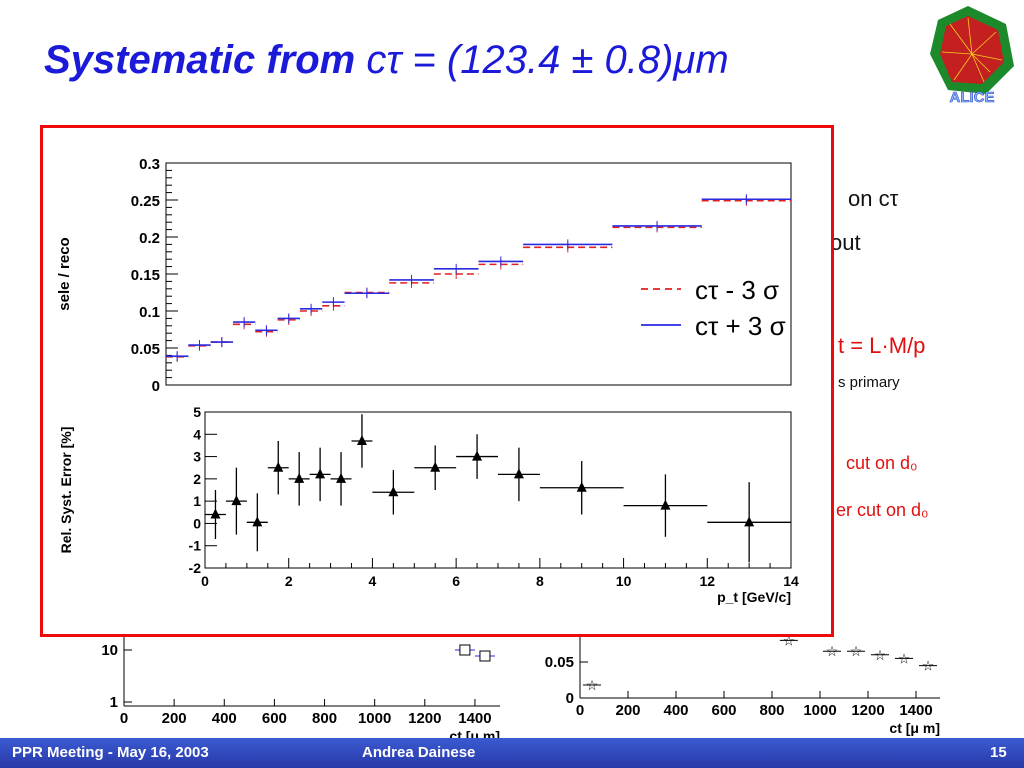 The image size is (1024, 768). Describe the element at coordinates (791, 581) in the screenshot. I see `x-tick-label: 14` at that location.